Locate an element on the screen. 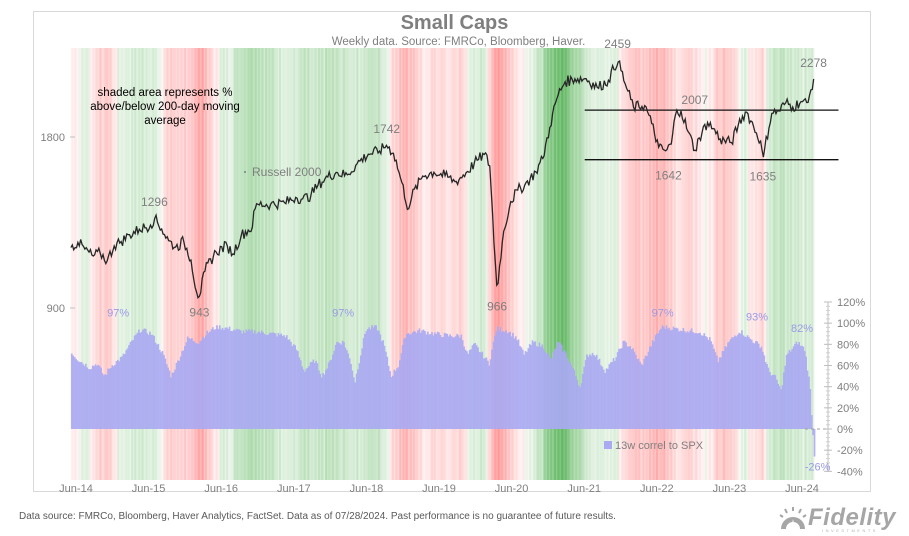 The width and height of the screenshot is (909, 536). right-tick-label: -40% is located at coordinates (850, 472).